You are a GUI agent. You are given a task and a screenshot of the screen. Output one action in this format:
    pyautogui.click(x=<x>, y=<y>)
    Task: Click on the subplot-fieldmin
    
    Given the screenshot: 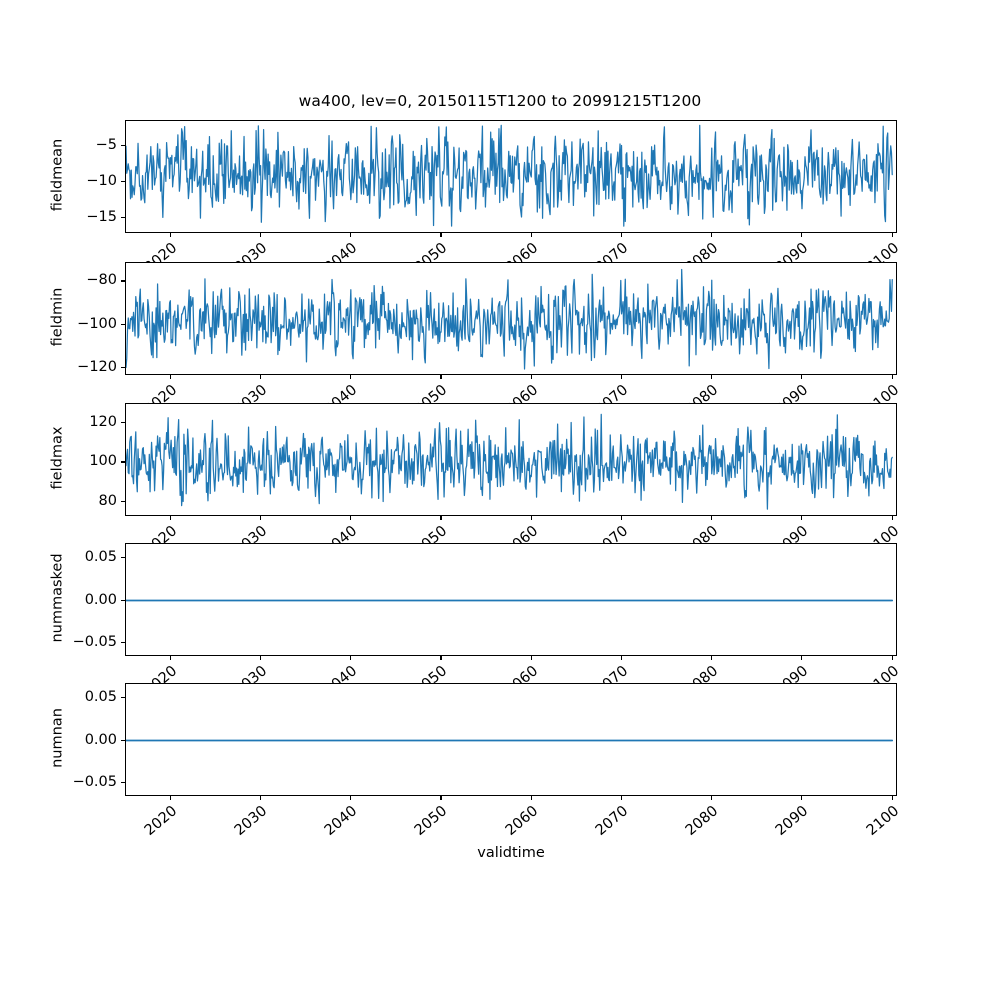 What is the action you would take?
    pyautogui.click(x=511, y=318)
    